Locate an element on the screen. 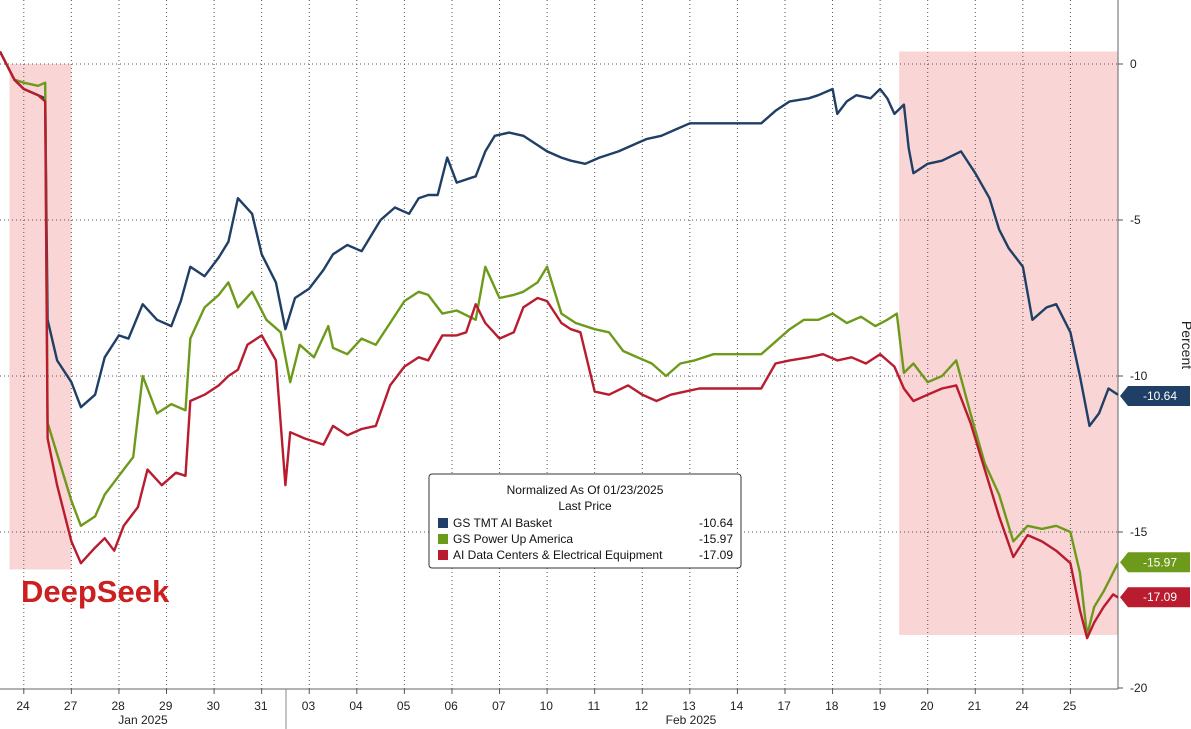 The width and height of the screenshot is (1191, 729). x-tick-label: 05 is located at coordinates (404, 706).